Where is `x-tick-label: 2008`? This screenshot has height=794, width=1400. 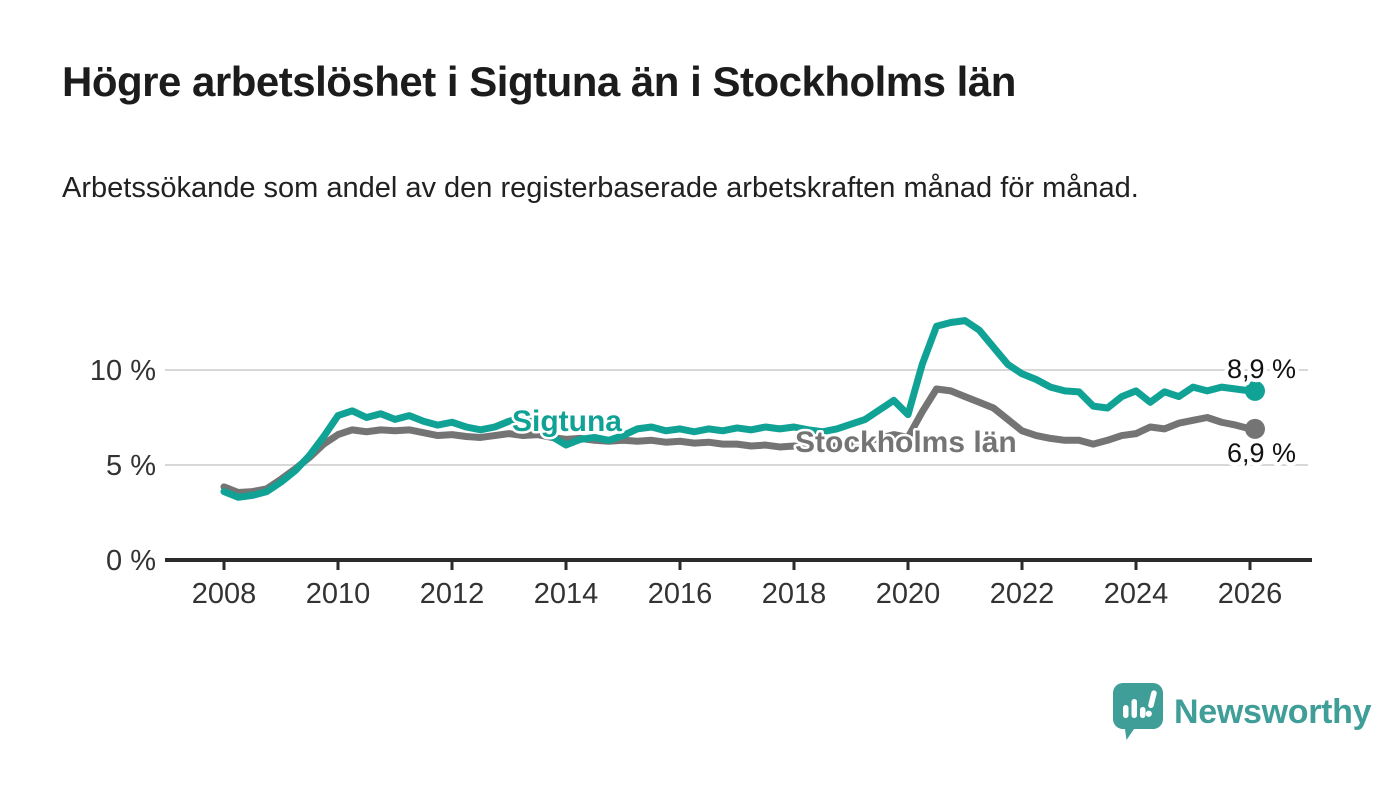 x-tick-label: 2008 is located at coordinates (224, 594).